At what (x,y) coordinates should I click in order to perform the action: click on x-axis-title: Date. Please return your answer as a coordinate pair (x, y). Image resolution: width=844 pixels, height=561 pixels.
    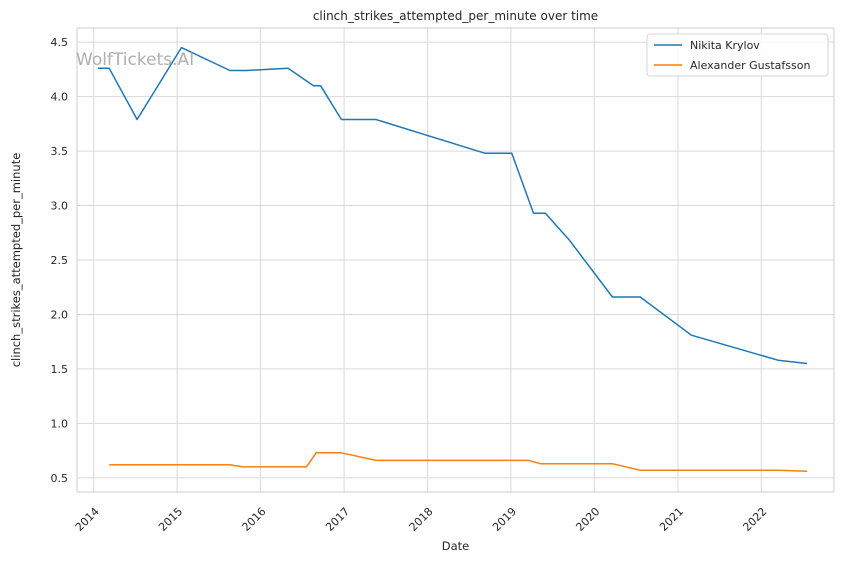
    Looking at the image, I should click on (456, 546).